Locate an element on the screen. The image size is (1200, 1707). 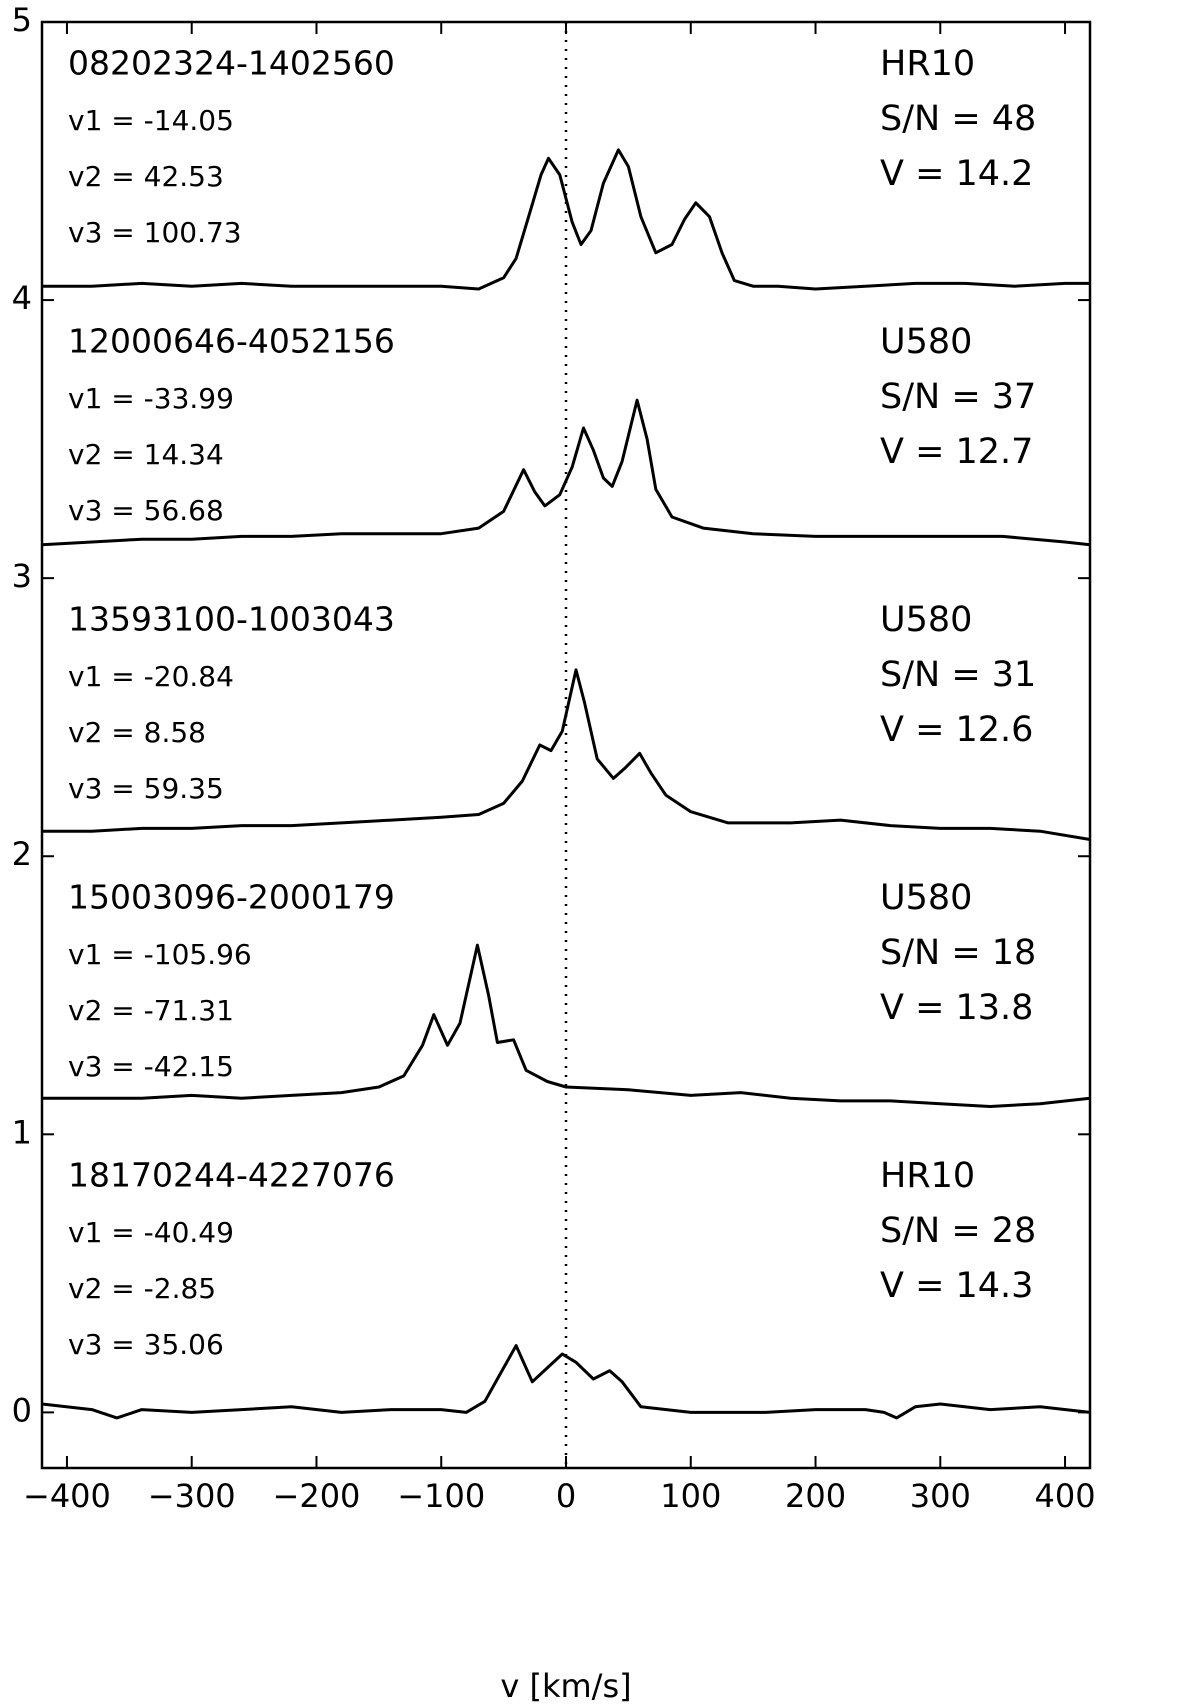
x-axis-label: v [km/s] is located at coordinates (565, 1686).